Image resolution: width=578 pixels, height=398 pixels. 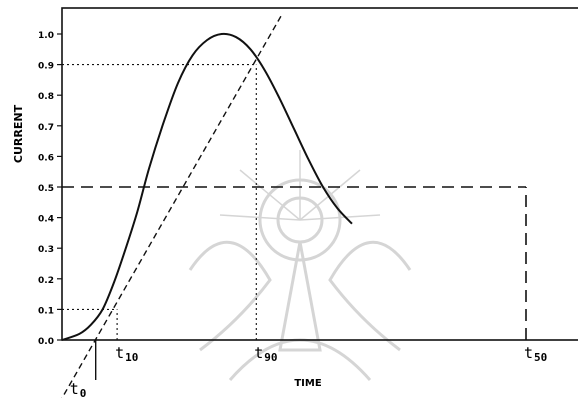 What do you see at coordinates (46, 189) in the screenshot?
I see `y-tick-label: 0.5` at bounding box center [46, 189].